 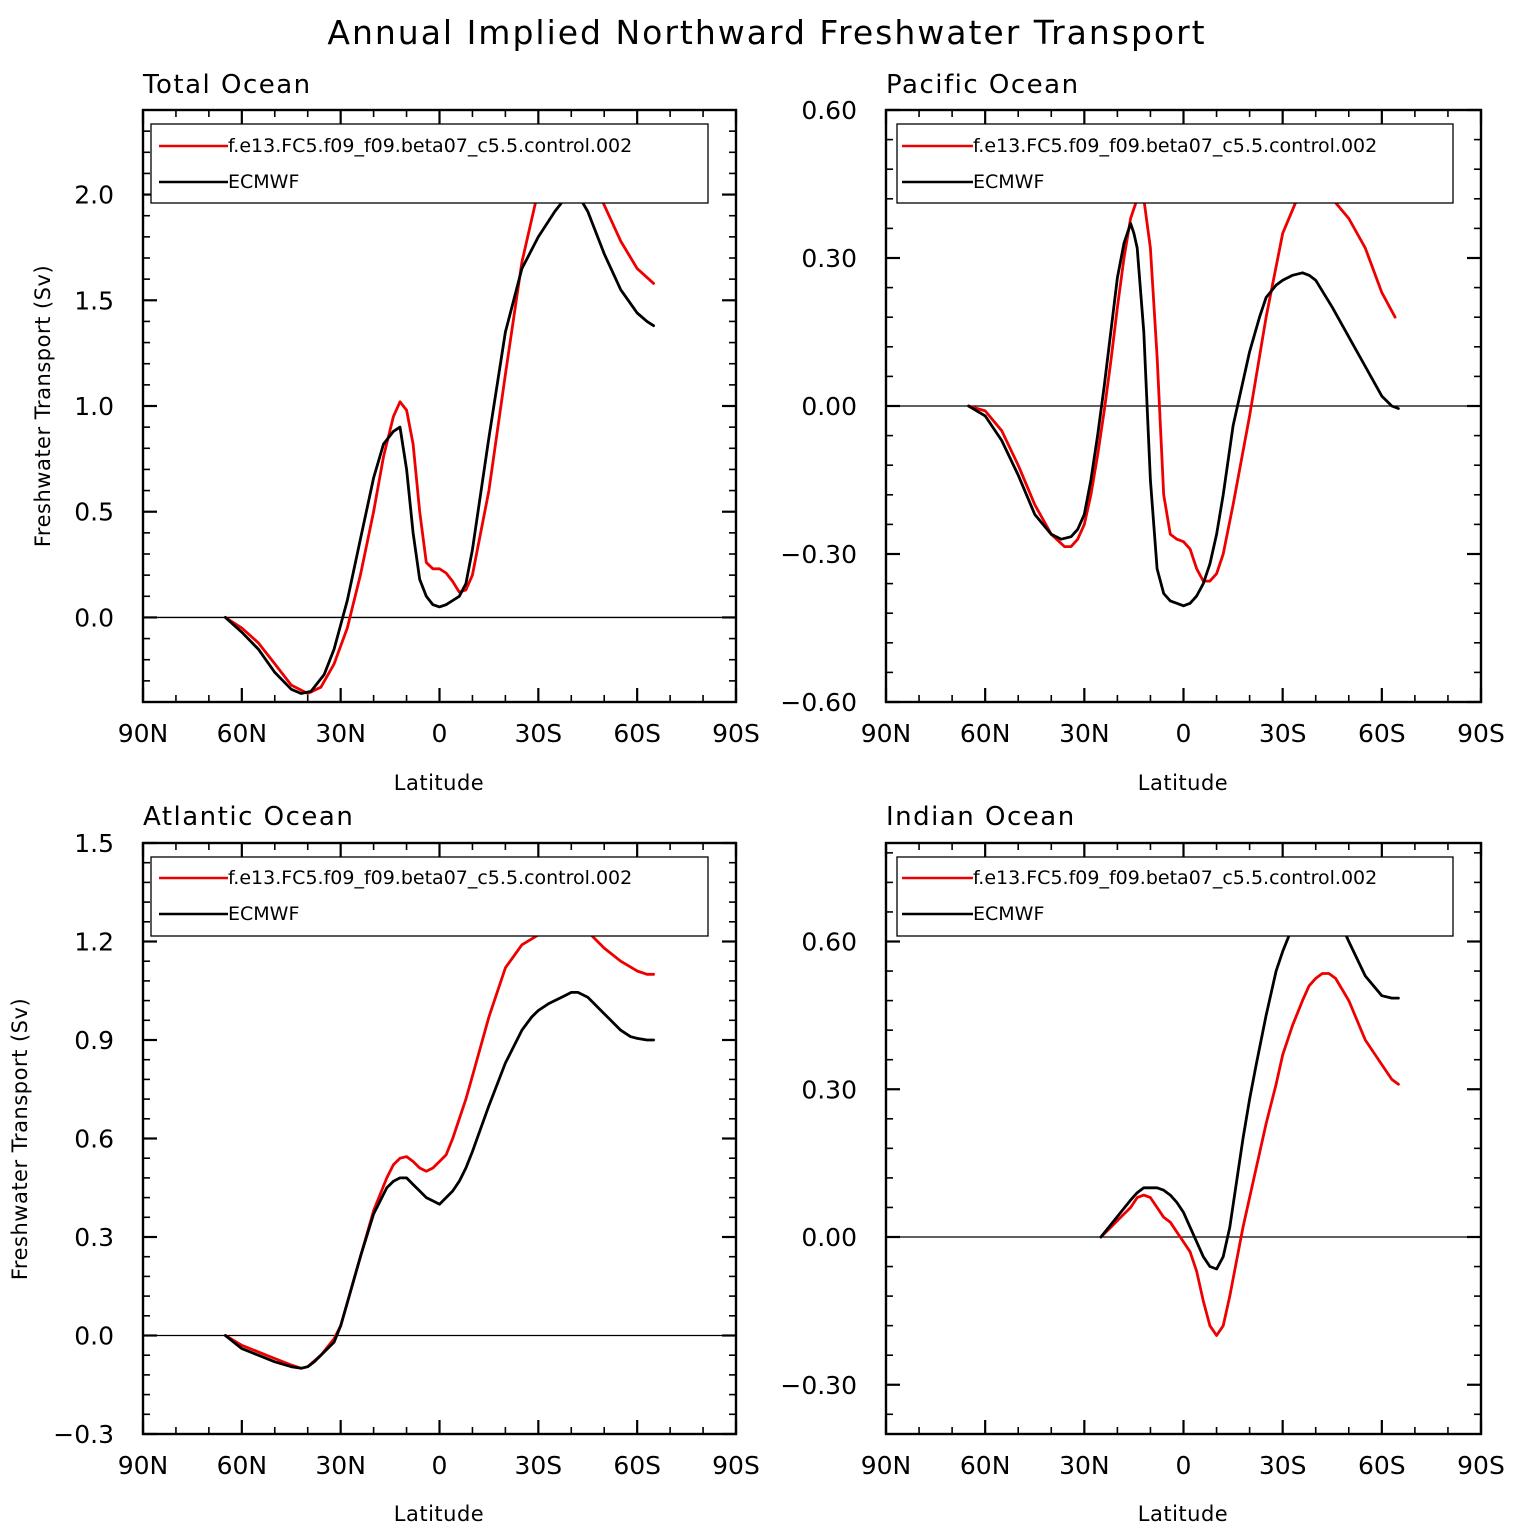 What do you see at coordinates (83, 1434) in the screenshot?
I see `y-tick-label: −0.3` at bounding box center [83, 1434].